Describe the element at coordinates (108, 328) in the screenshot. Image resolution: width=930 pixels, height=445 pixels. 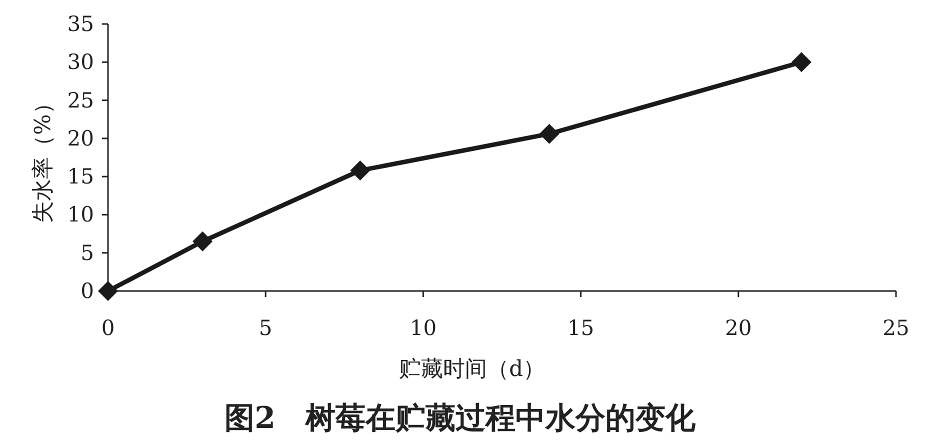
I see `x-tick-label: 0` at that location.